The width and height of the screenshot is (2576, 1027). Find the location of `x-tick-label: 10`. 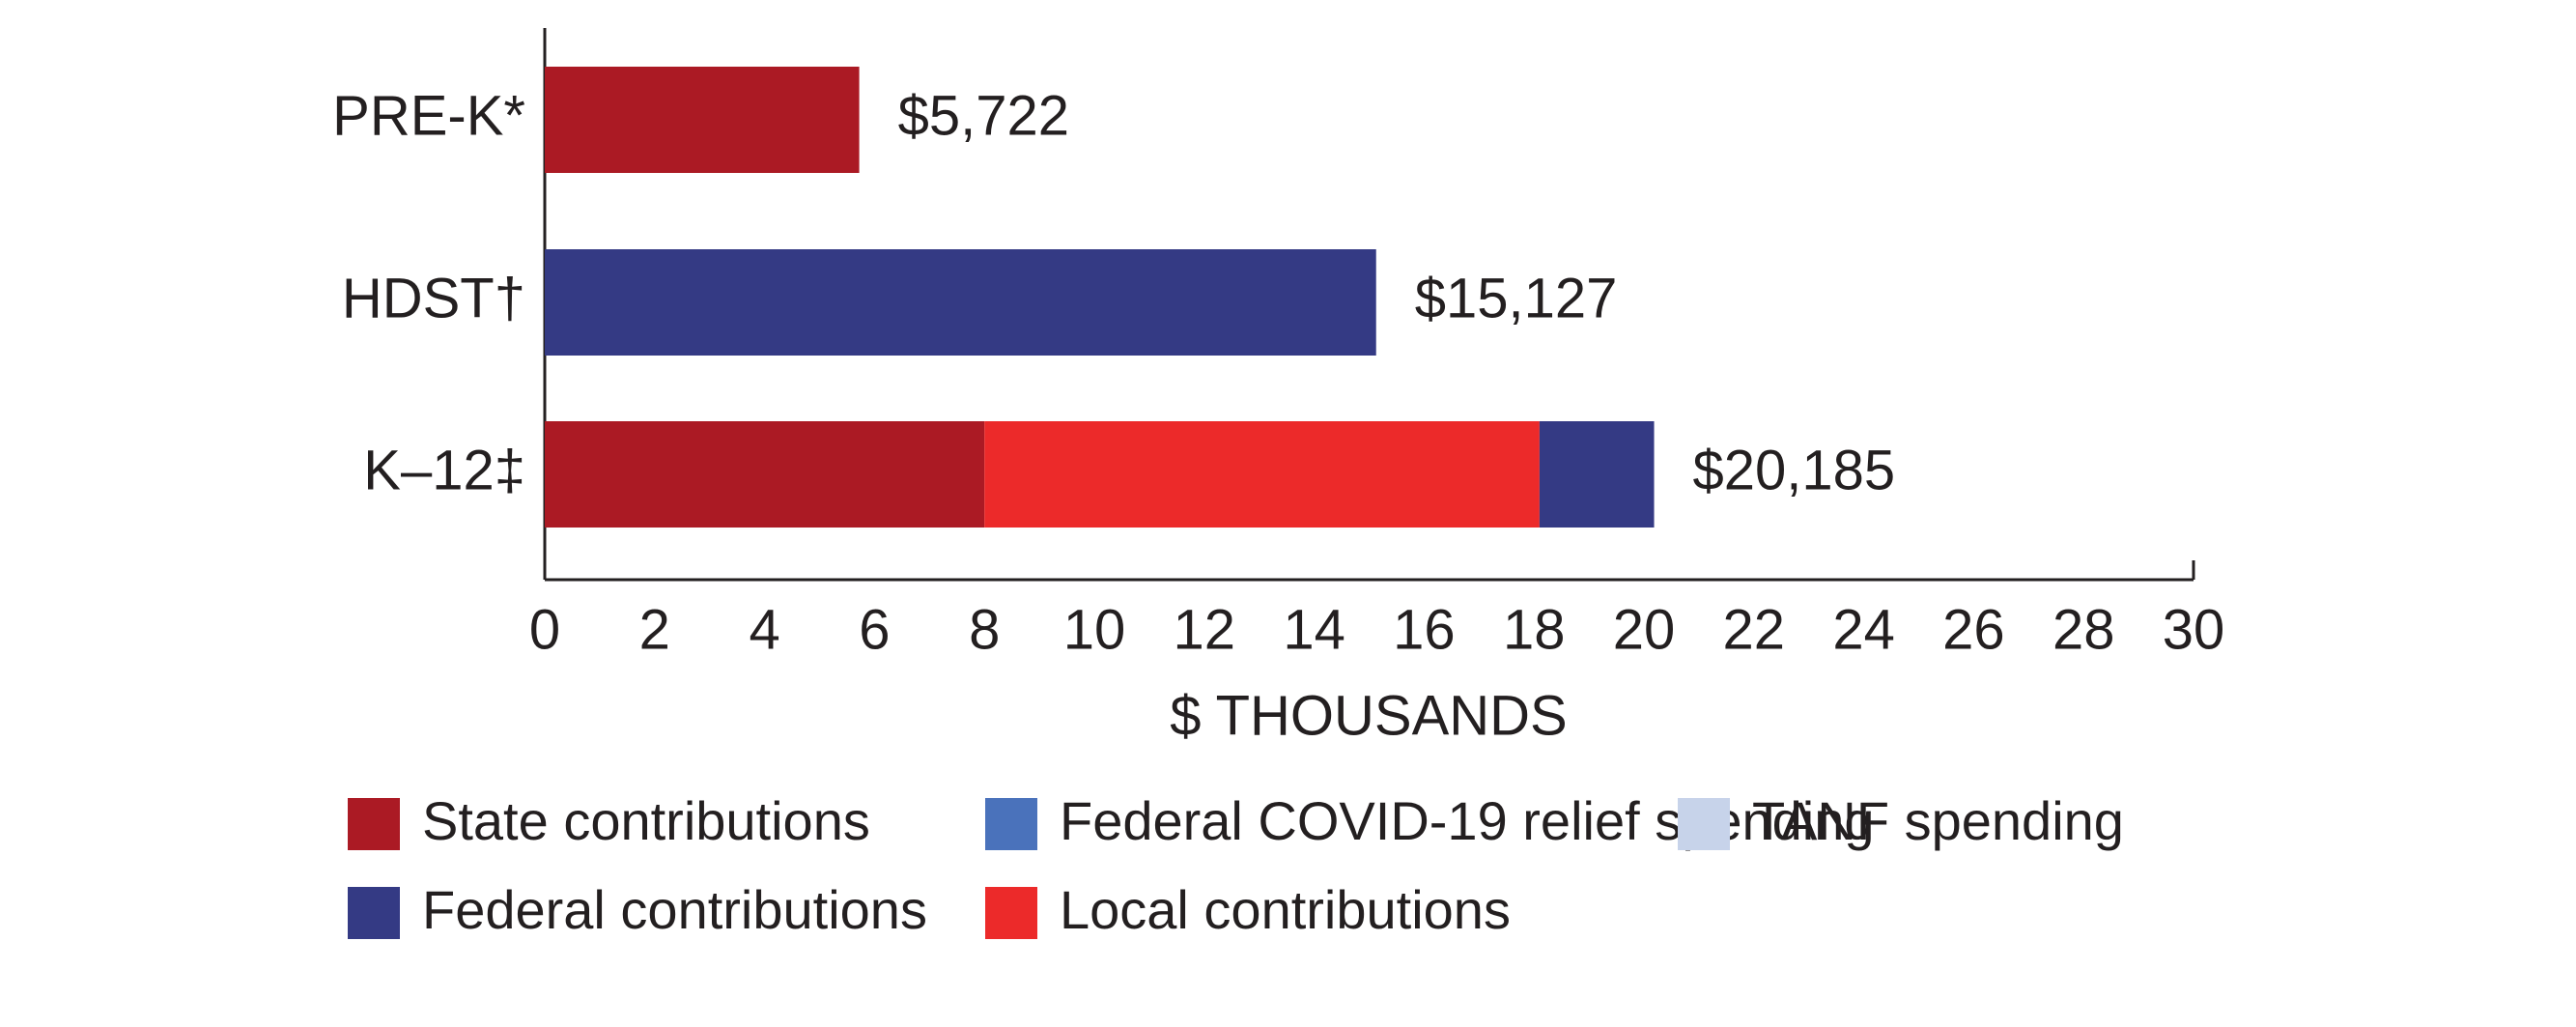

x-tick-label: 10 is located at coordinates (1094, 629).